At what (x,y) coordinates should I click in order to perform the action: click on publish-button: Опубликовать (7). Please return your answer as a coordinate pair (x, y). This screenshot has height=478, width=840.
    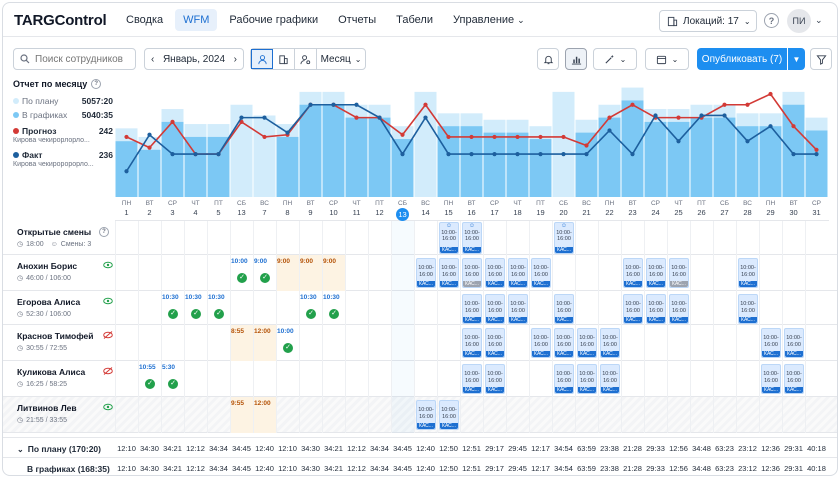
    Looking at the image, I should click on (742, 59).